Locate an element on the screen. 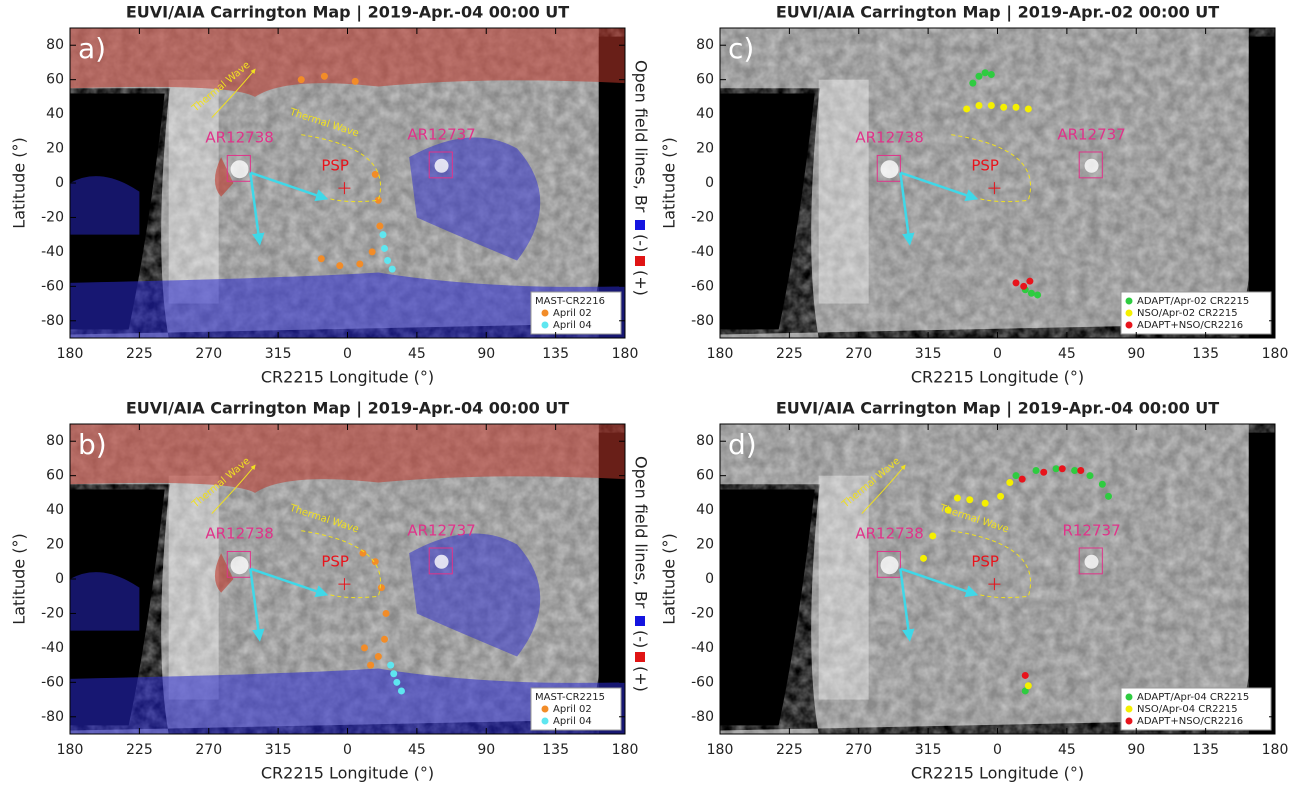 Image resolution: width=1296 pixels, height=796 pixels. annotation: AR12738 is located at coordinates (239, 534).